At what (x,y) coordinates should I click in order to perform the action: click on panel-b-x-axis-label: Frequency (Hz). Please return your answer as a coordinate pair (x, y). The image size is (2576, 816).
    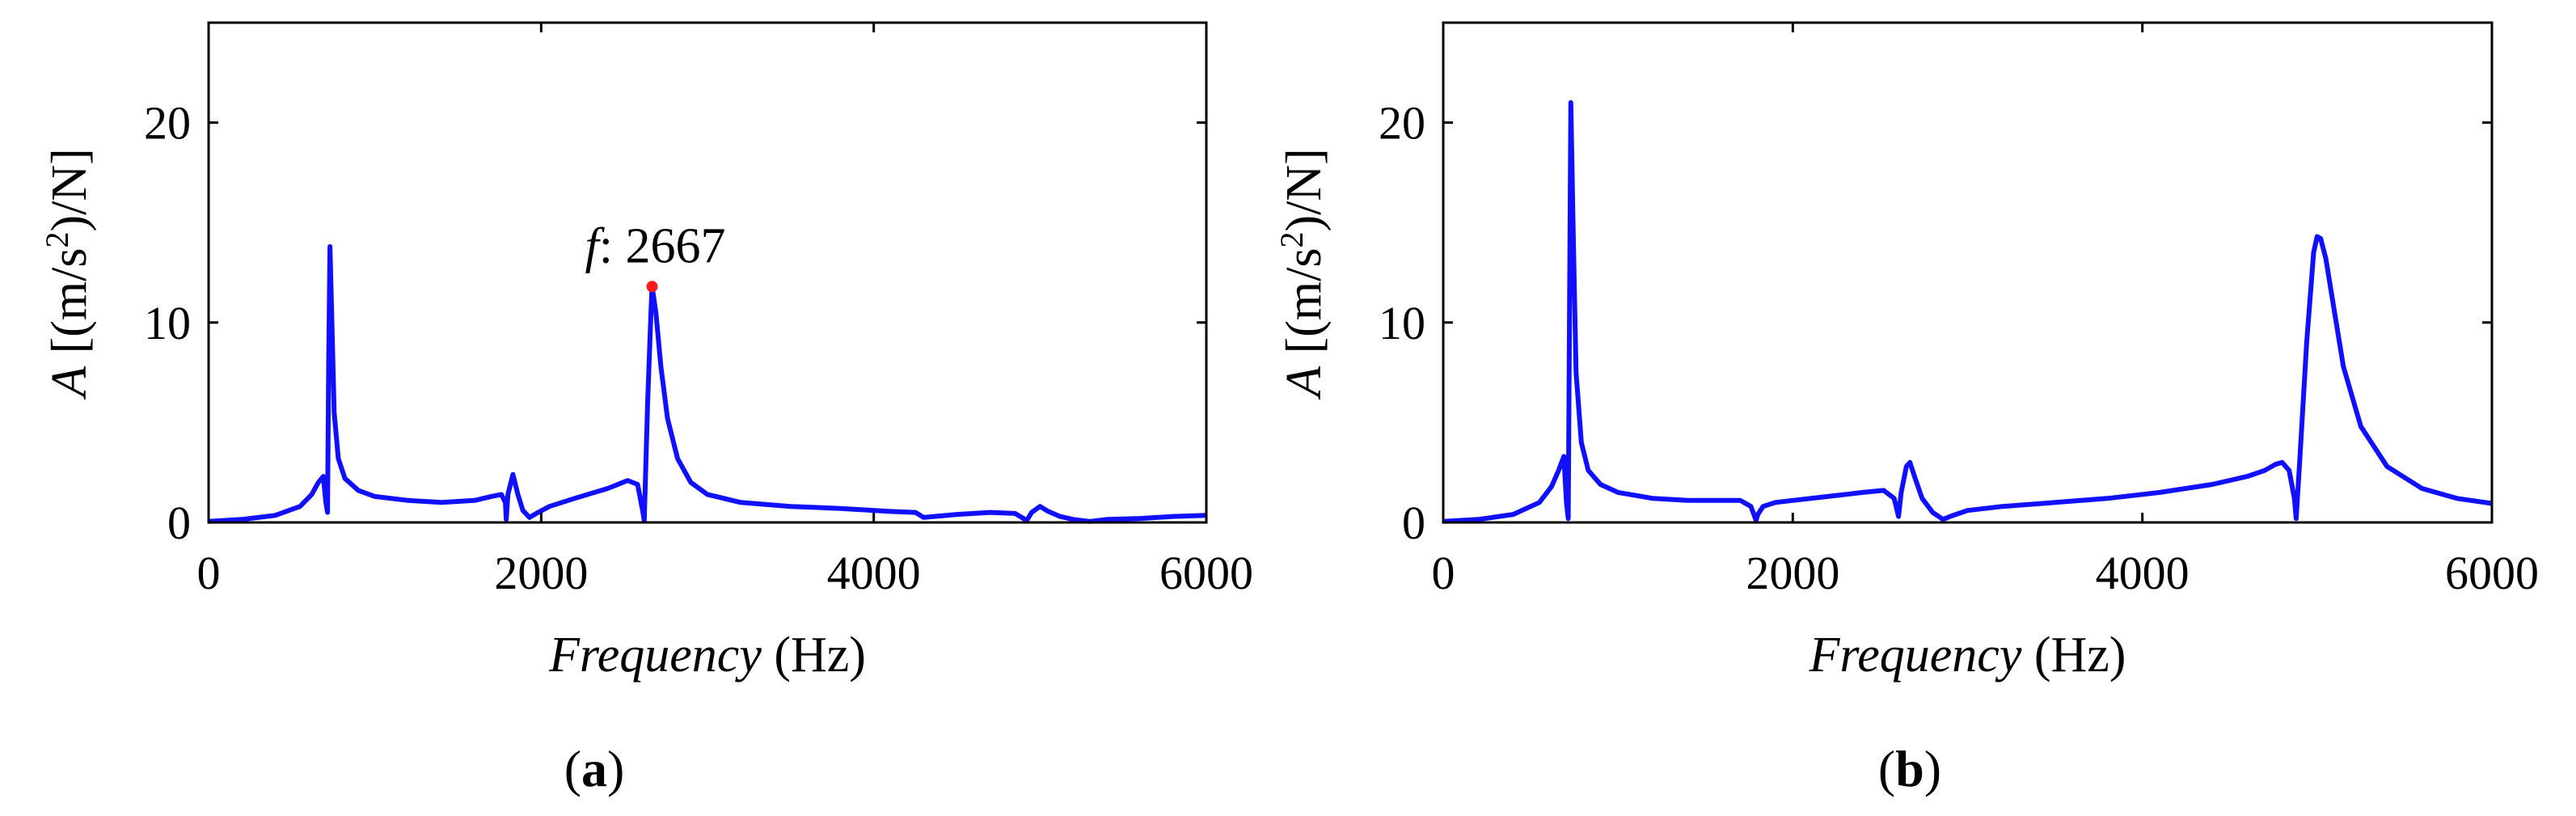
    Looking at the image, I should click on (1967, 655).